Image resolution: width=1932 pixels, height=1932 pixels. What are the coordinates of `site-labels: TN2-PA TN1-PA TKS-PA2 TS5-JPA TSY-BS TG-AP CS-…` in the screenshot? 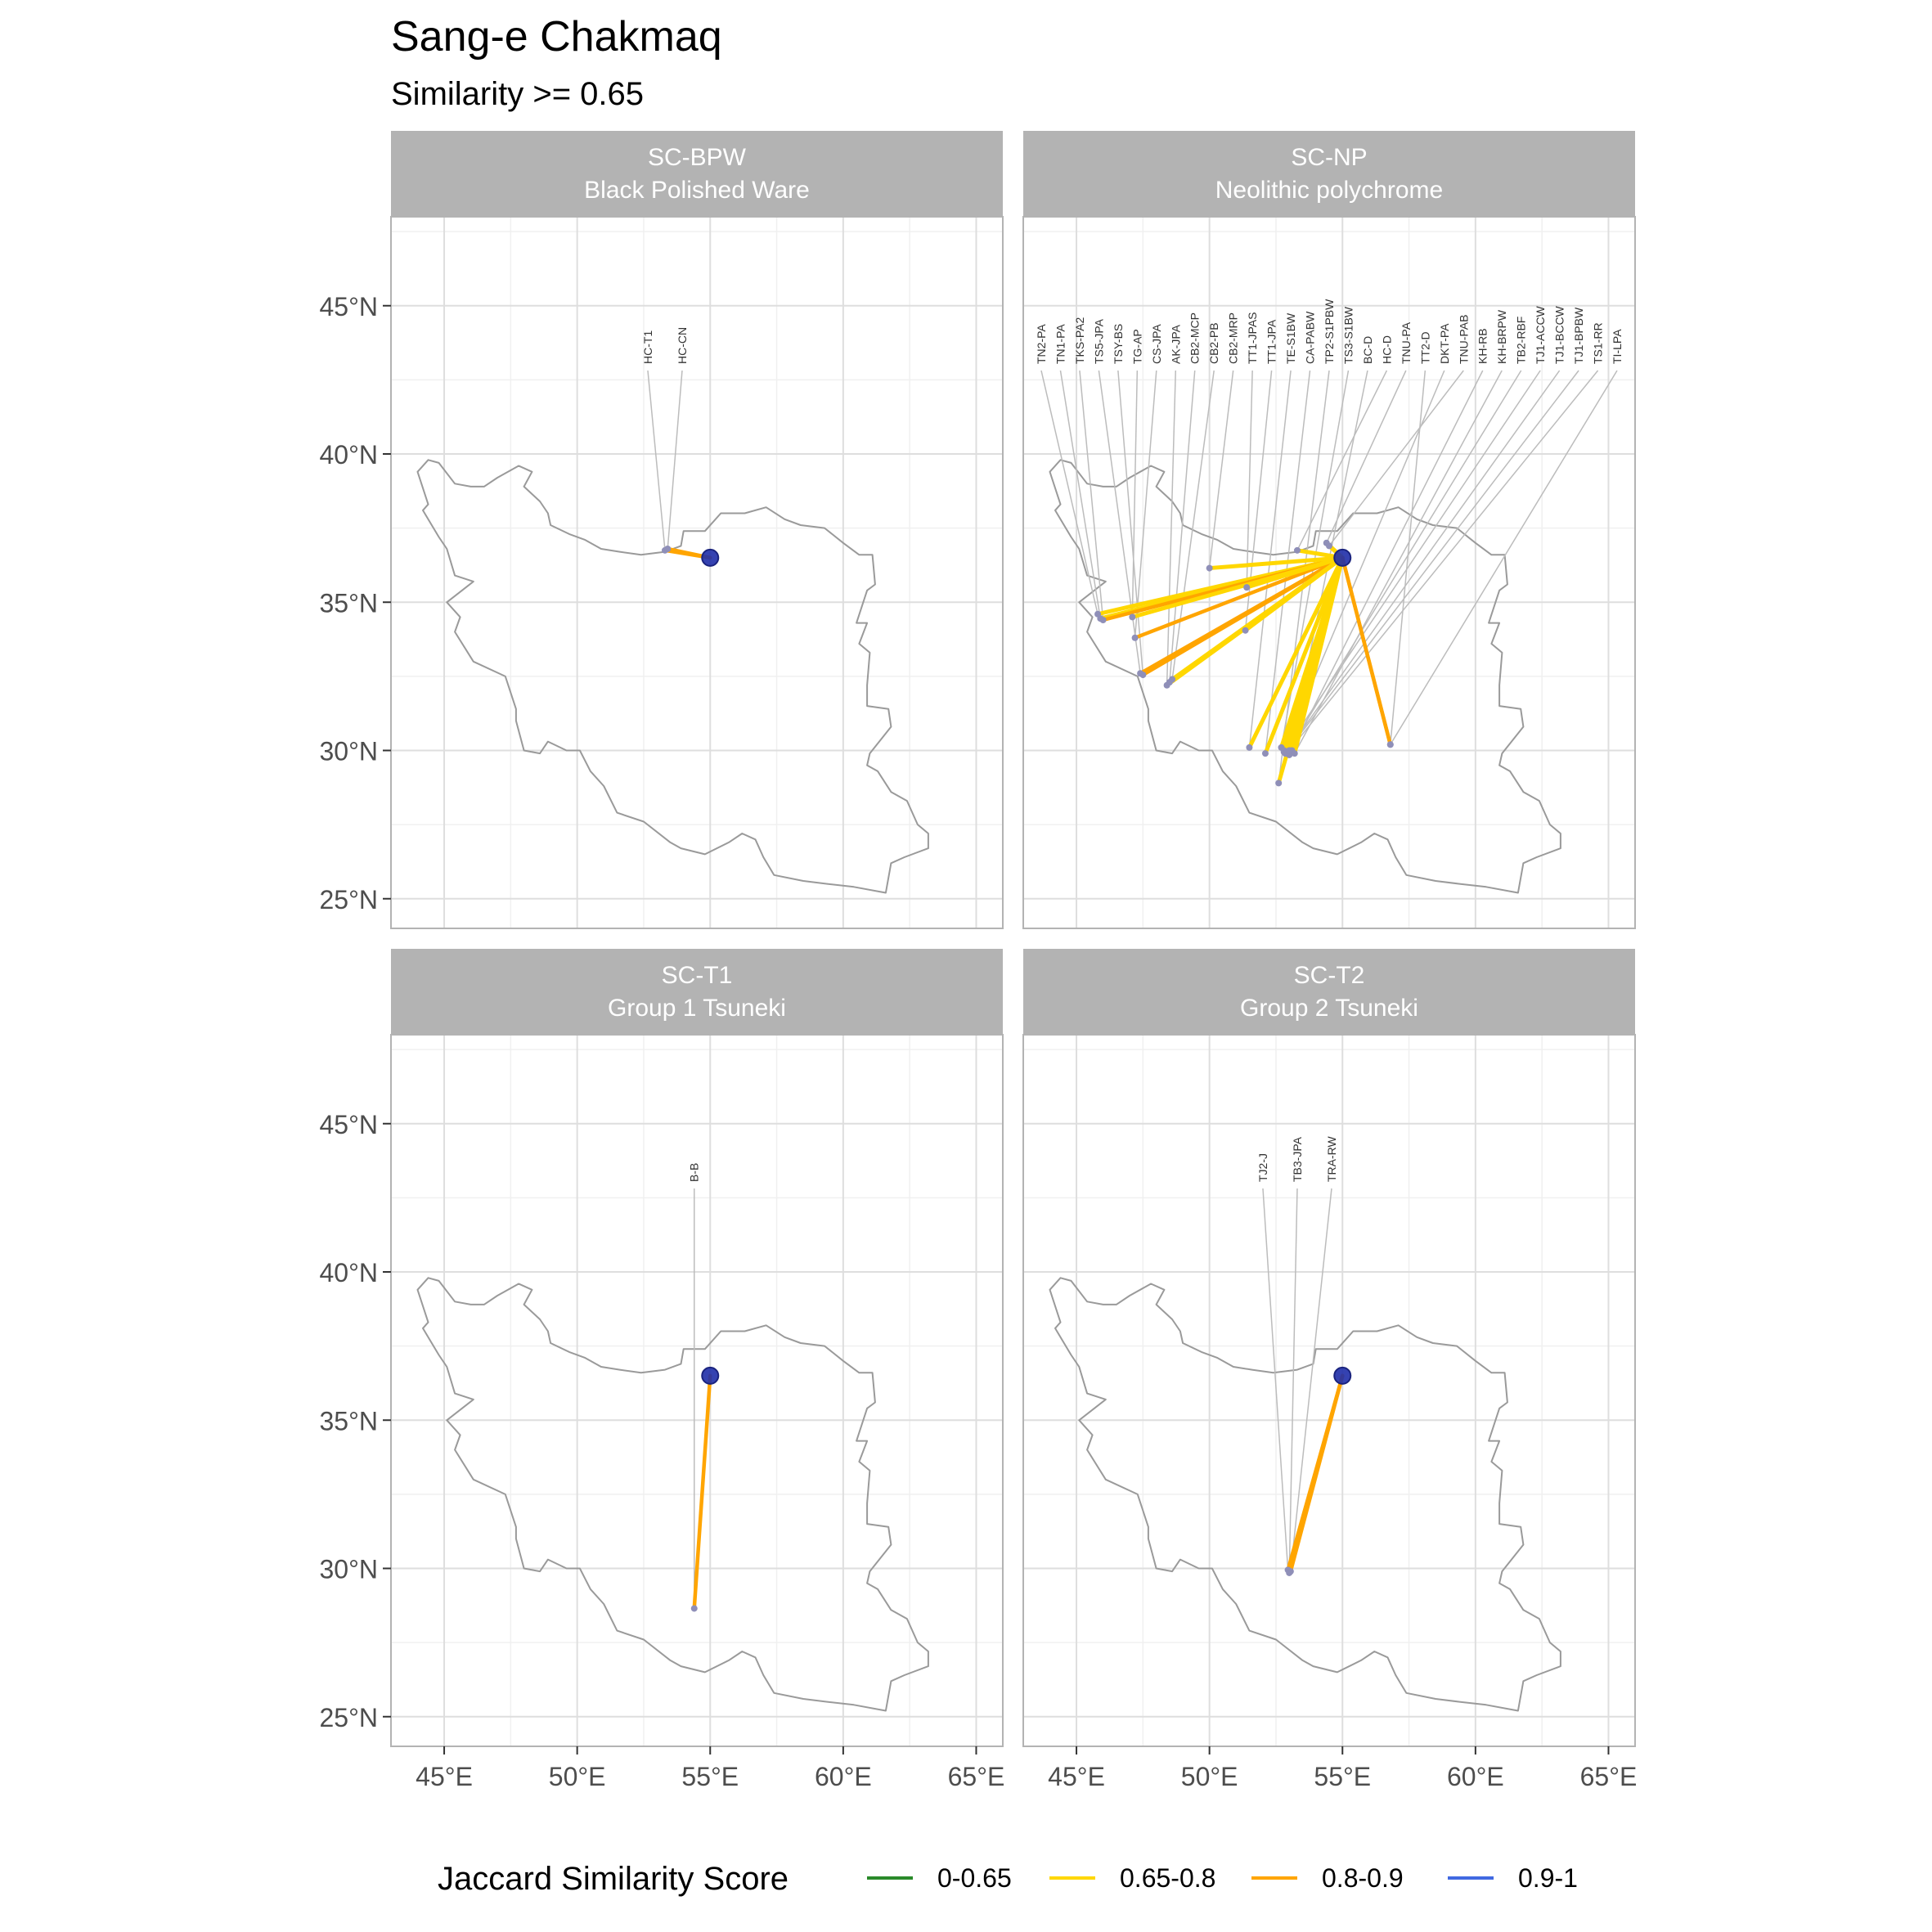 It's located at (1330, 332).